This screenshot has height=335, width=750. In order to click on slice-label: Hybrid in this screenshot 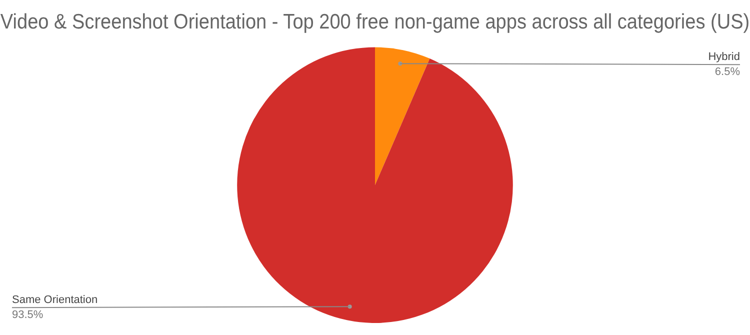, I will do `click(724, 57)`.